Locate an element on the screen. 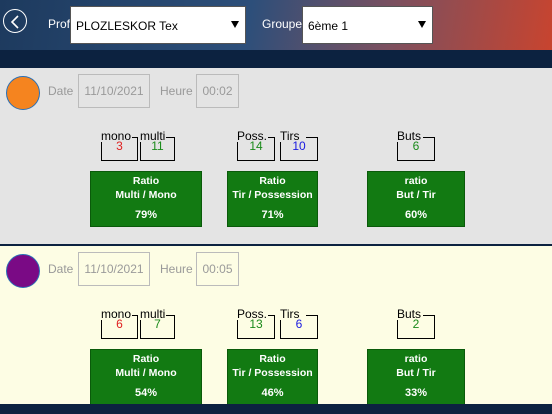 This screenshot has width=552, height=414. poss-value: 13 is located at coordinates (256, 324).